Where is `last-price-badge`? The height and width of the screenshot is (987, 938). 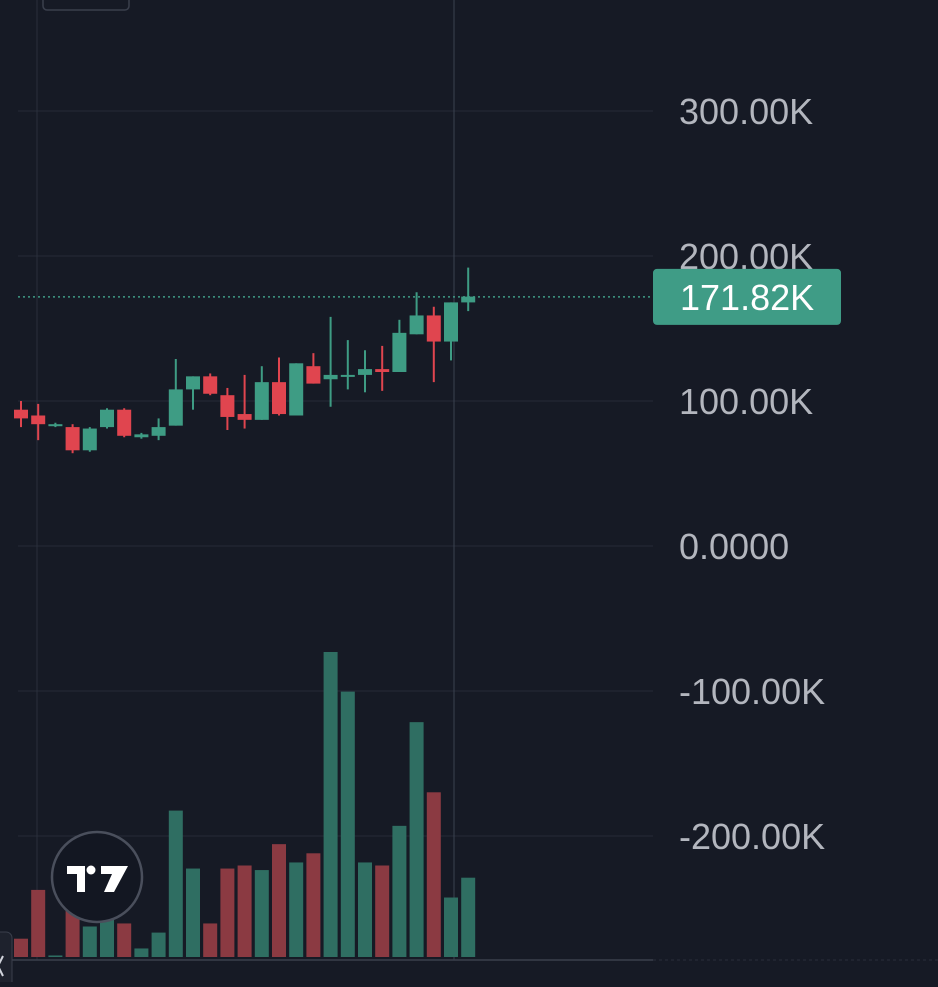 last-price-badge is located at coordinates (747, 296).